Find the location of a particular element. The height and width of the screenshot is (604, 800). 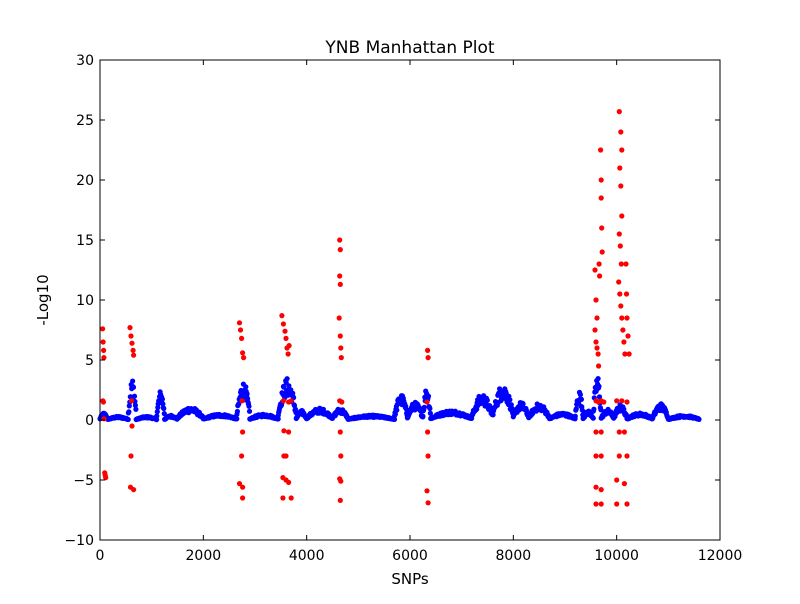

x-tick-label: 4000 is located at coordinates (307, 556).